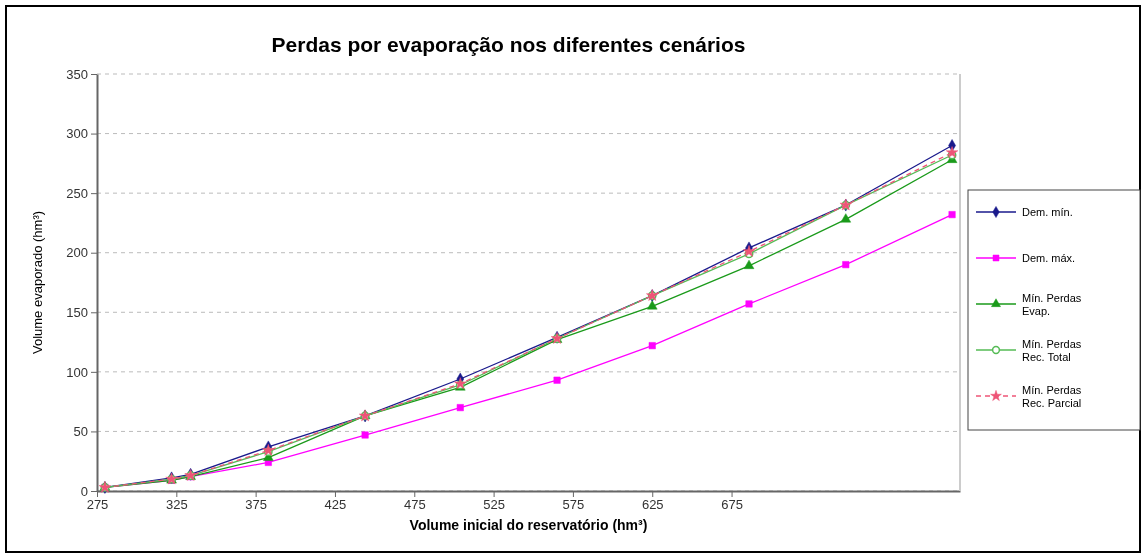  Describe the element at coordinates (1049, 258) in the screenshot. I see `legend-label: Dem. máx.` at that location.